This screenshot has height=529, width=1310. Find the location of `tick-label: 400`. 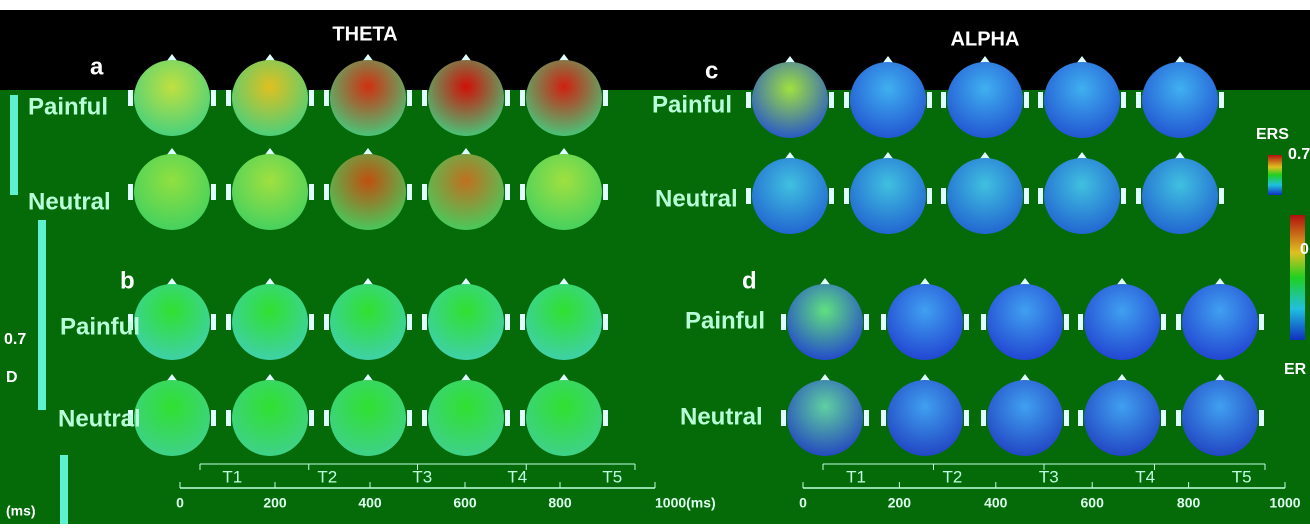

tick-label: 400 is located at coordinates (996, 503).